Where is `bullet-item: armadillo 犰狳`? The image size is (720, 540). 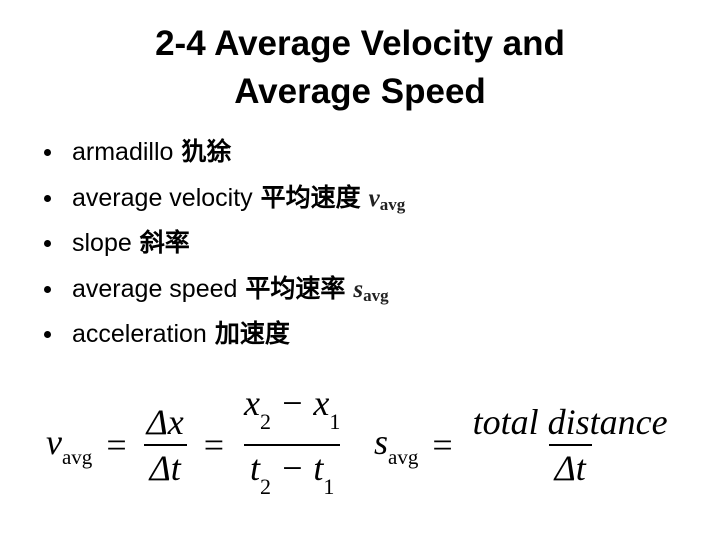
bullet-item: armadillo 犰狳 is located at coordinates (223, 155).